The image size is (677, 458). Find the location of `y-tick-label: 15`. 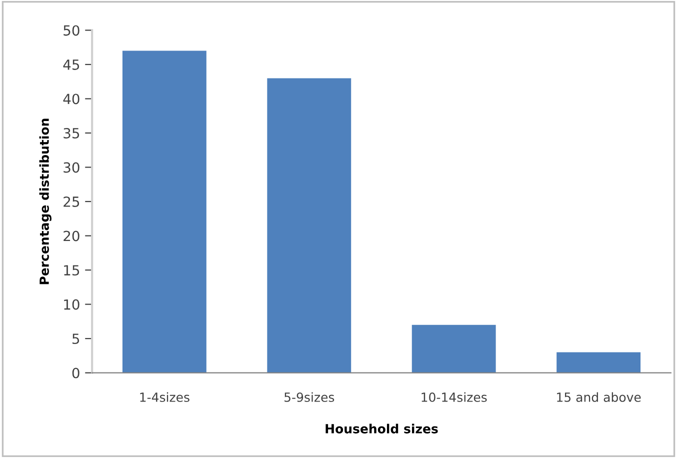

y-tick-label: 15 is located at coordinates (72, 270).